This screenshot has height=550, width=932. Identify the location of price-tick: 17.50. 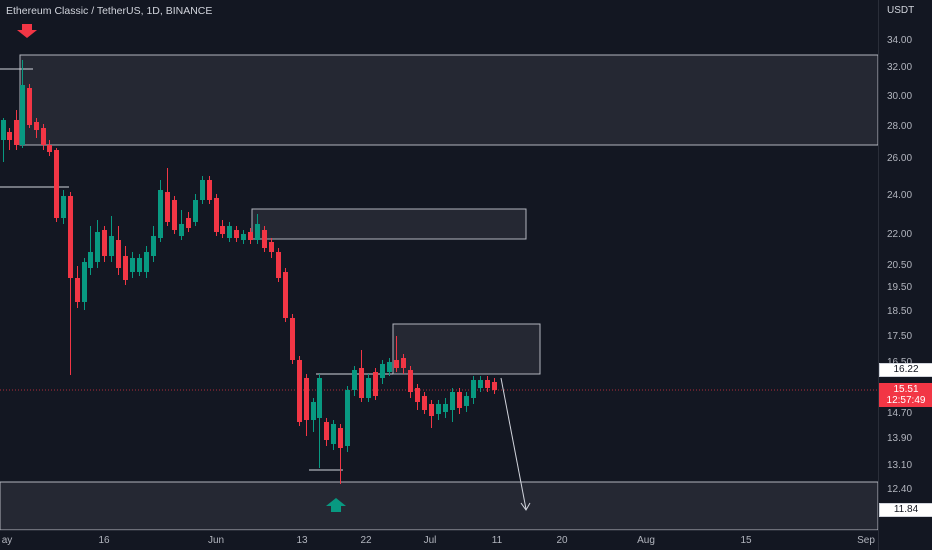
(900, 336).